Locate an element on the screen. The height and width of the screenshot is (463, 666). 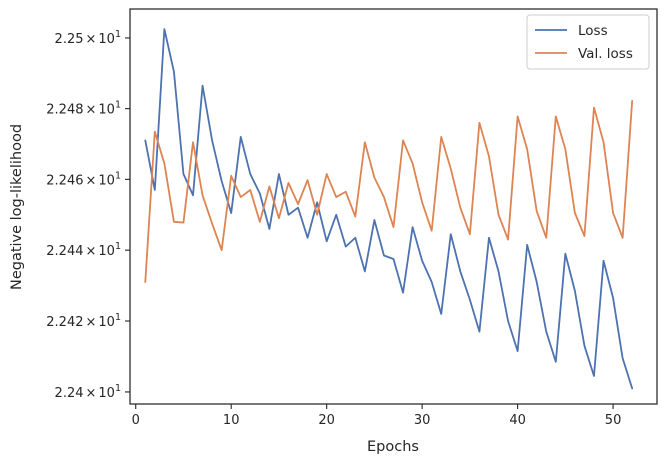
legend: Loss Val. loss is located at coordinates (588, 42).